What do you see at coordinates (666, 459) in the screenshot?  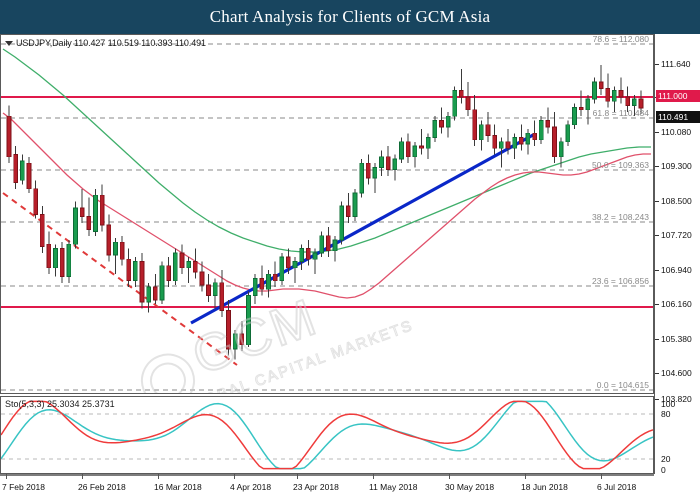 I see `sto-level-20: 20` at bounding box center [666, 459].